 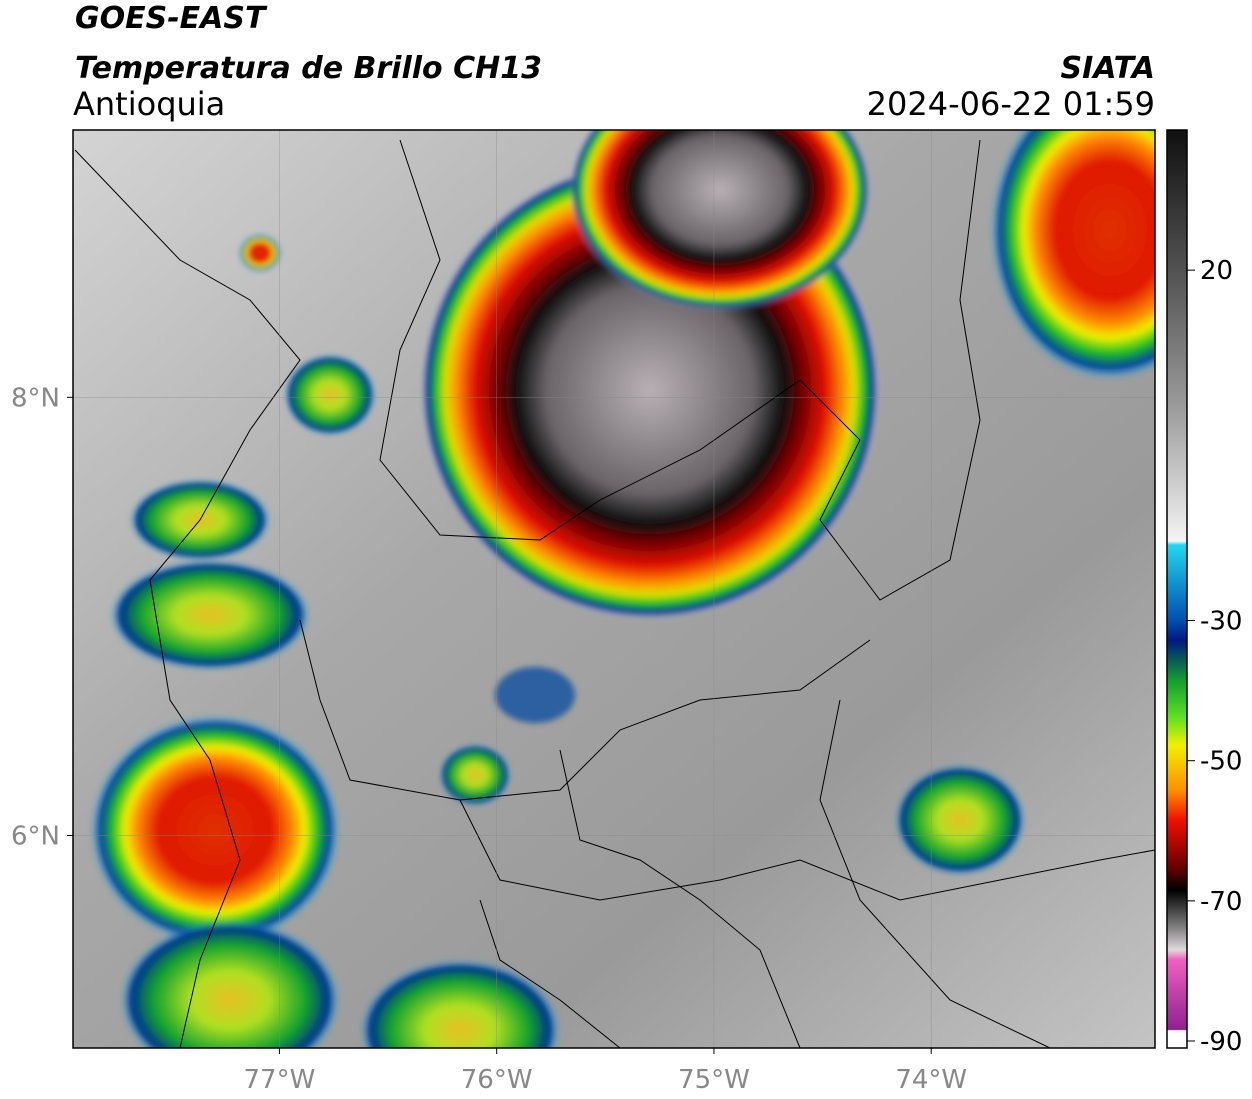 I want to click on colorbar-label: -50, so click(x=1221, y=762).